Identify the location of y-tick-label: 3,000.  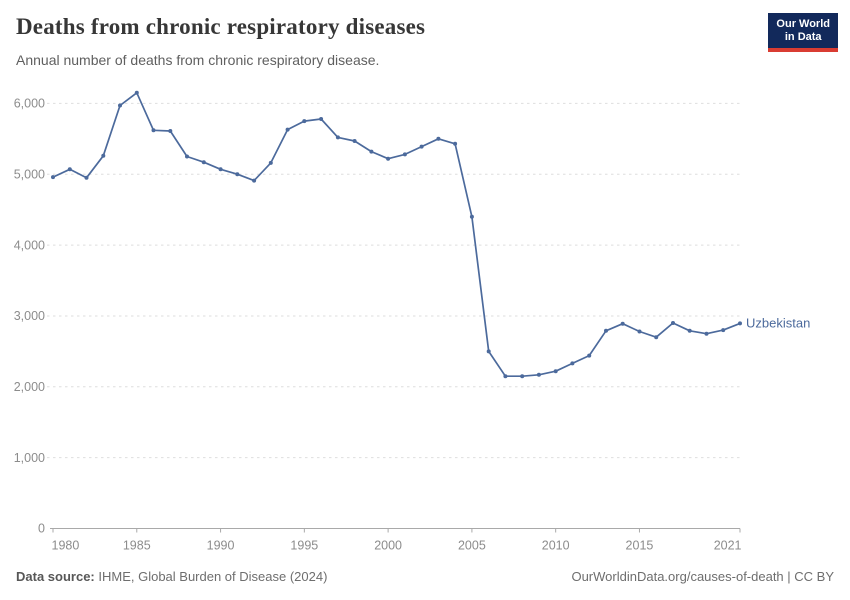
(29, 316).